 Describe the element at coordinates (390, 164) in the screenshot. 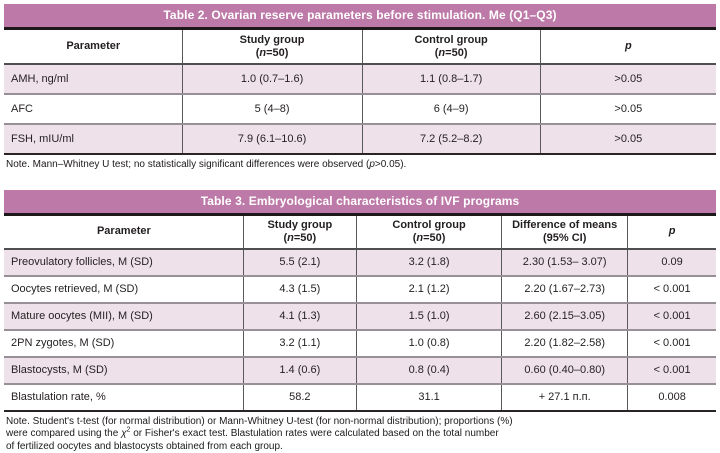

I see `note-text-end: >0.05).` at that location.